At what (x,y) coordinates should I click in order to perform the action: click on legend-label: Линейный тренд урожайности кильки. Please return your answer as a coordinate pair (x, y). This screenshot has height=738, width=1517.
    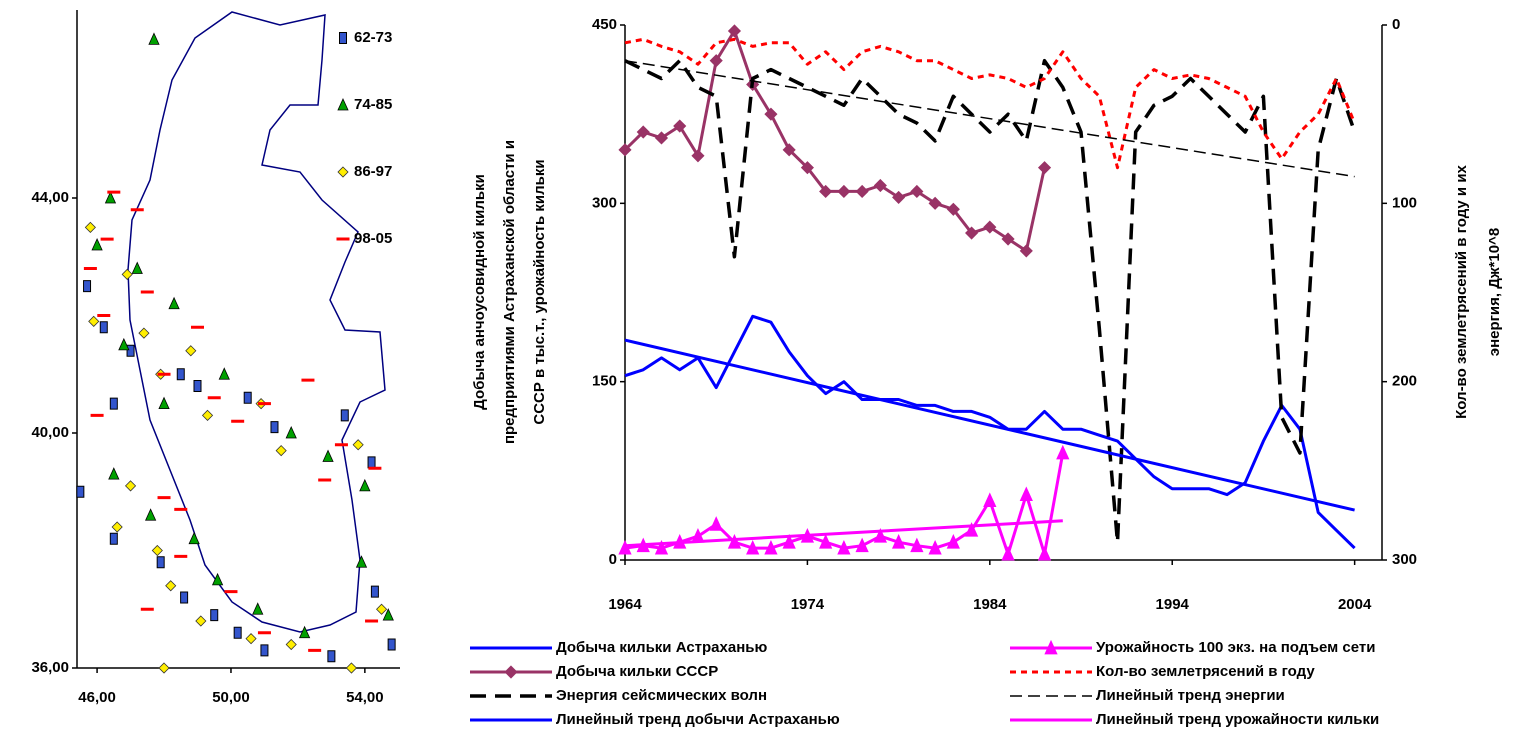
    Looking at the image, I should click on (1237, 719).